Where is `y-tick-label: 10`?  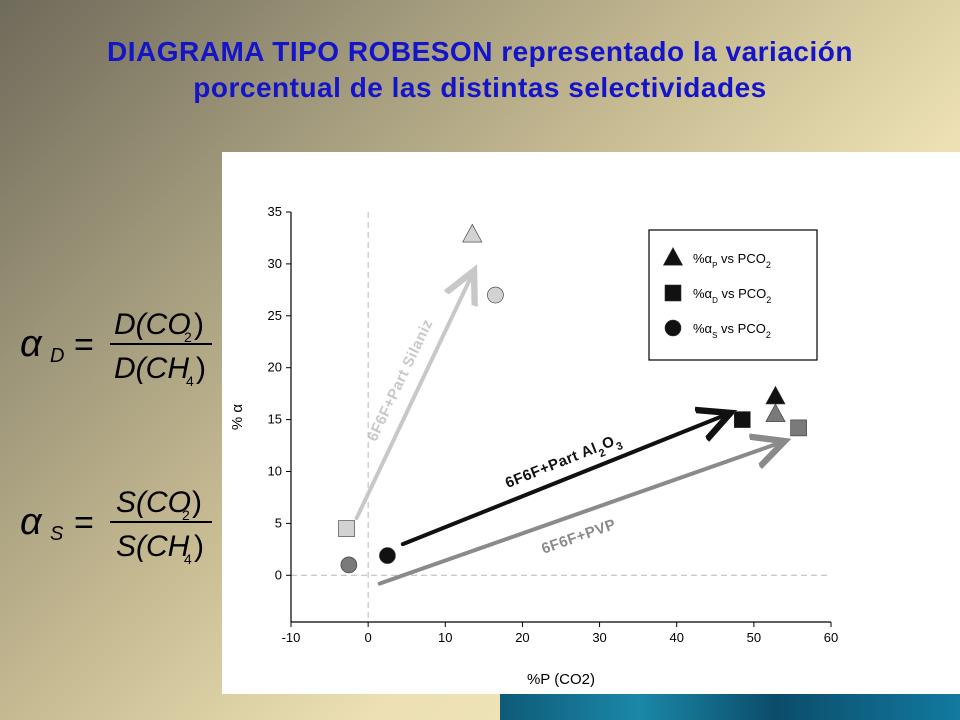 y-tick-label: 10 is located at coordinates (275, 470).